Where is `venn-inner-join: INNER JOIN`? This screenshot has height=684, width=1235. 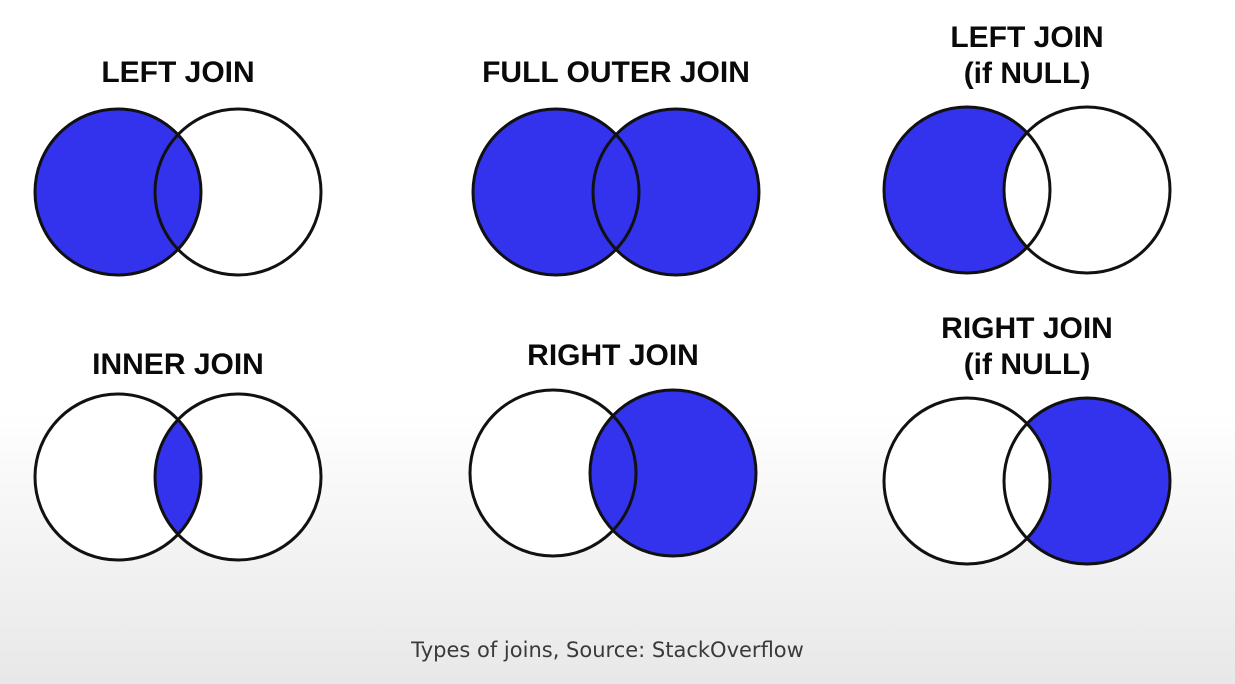
venn-inner-join: INNER JOIN is located at coordinates (178, 492).